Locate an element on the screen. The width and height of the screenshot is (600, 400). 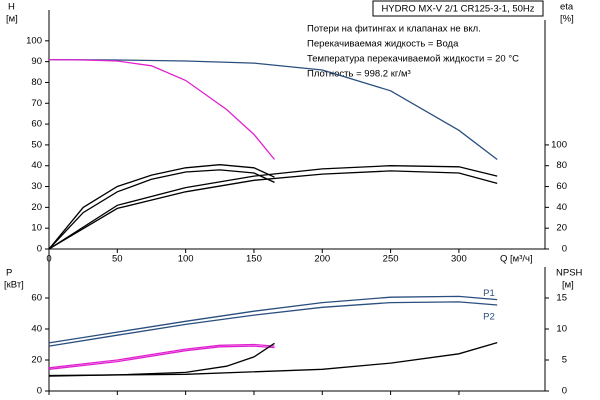
note: Потери на фитингах и клапанах не вкл. is located at coordinates (394, 29).